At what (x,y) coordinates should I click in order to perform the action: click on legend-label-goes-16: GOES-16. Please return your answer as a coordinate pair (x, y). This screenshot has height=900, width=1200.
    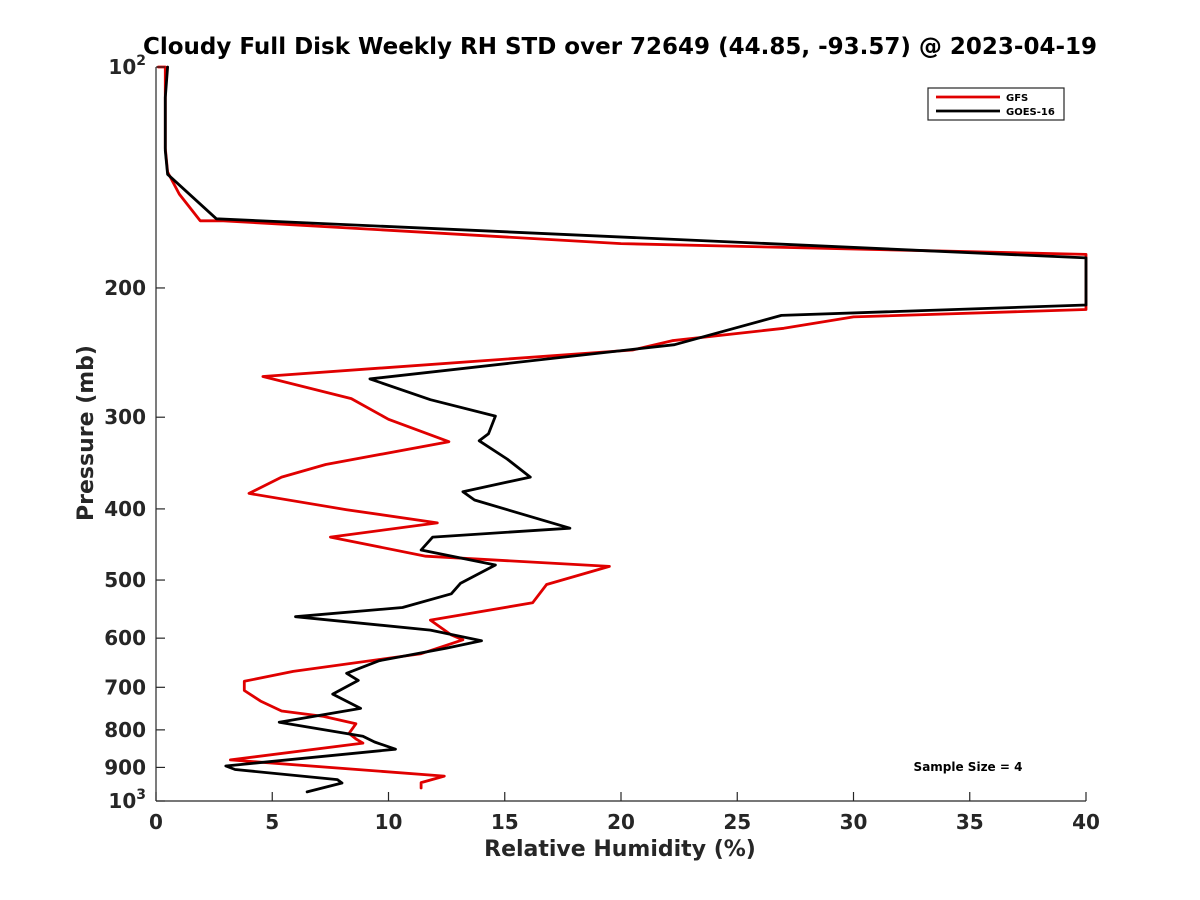
    Looking at the image, I should click on (1030, 112).